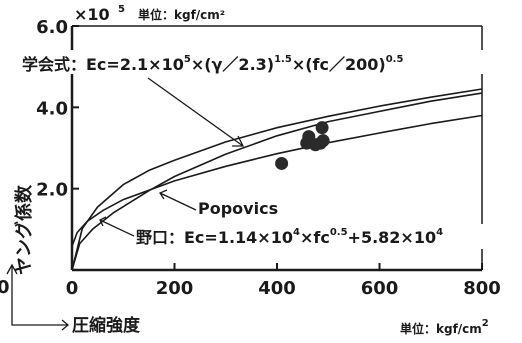 This screenshot has width=522, height=343. Describe the element at coordinates (482, 288) in the screenshot. I see `x-tick-label: 800` at that location.